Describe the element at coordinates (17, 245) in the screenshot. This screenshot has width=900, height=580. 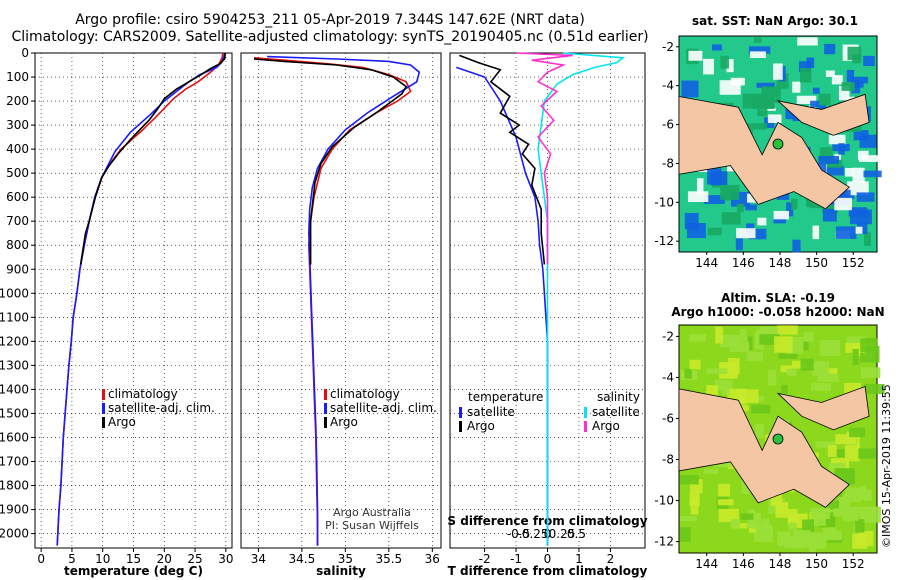
I see `depth-tick-label: 800` at that location.